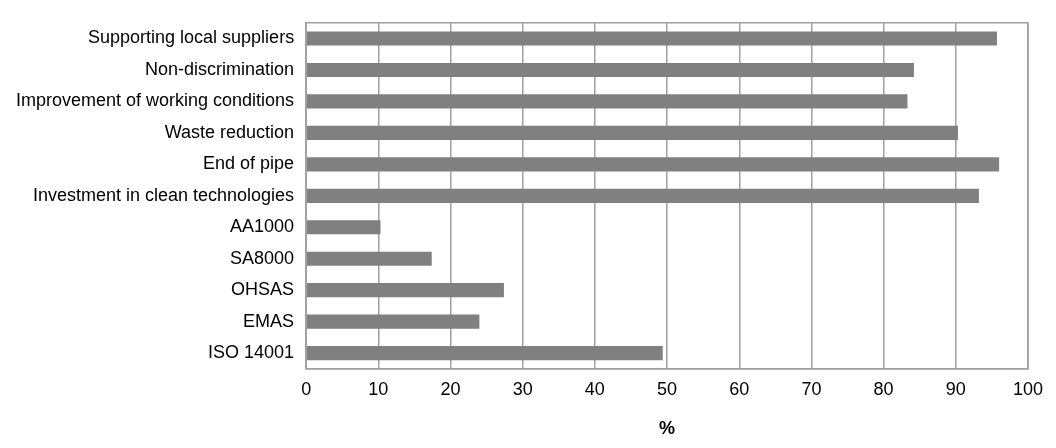 The height and width of the screenshot is (448, 1056). What do you see at coordinates (163, 194) in the screenshot?
I see `y-tick-label: Investment in clean technologies` at bounding box center [163, 194].